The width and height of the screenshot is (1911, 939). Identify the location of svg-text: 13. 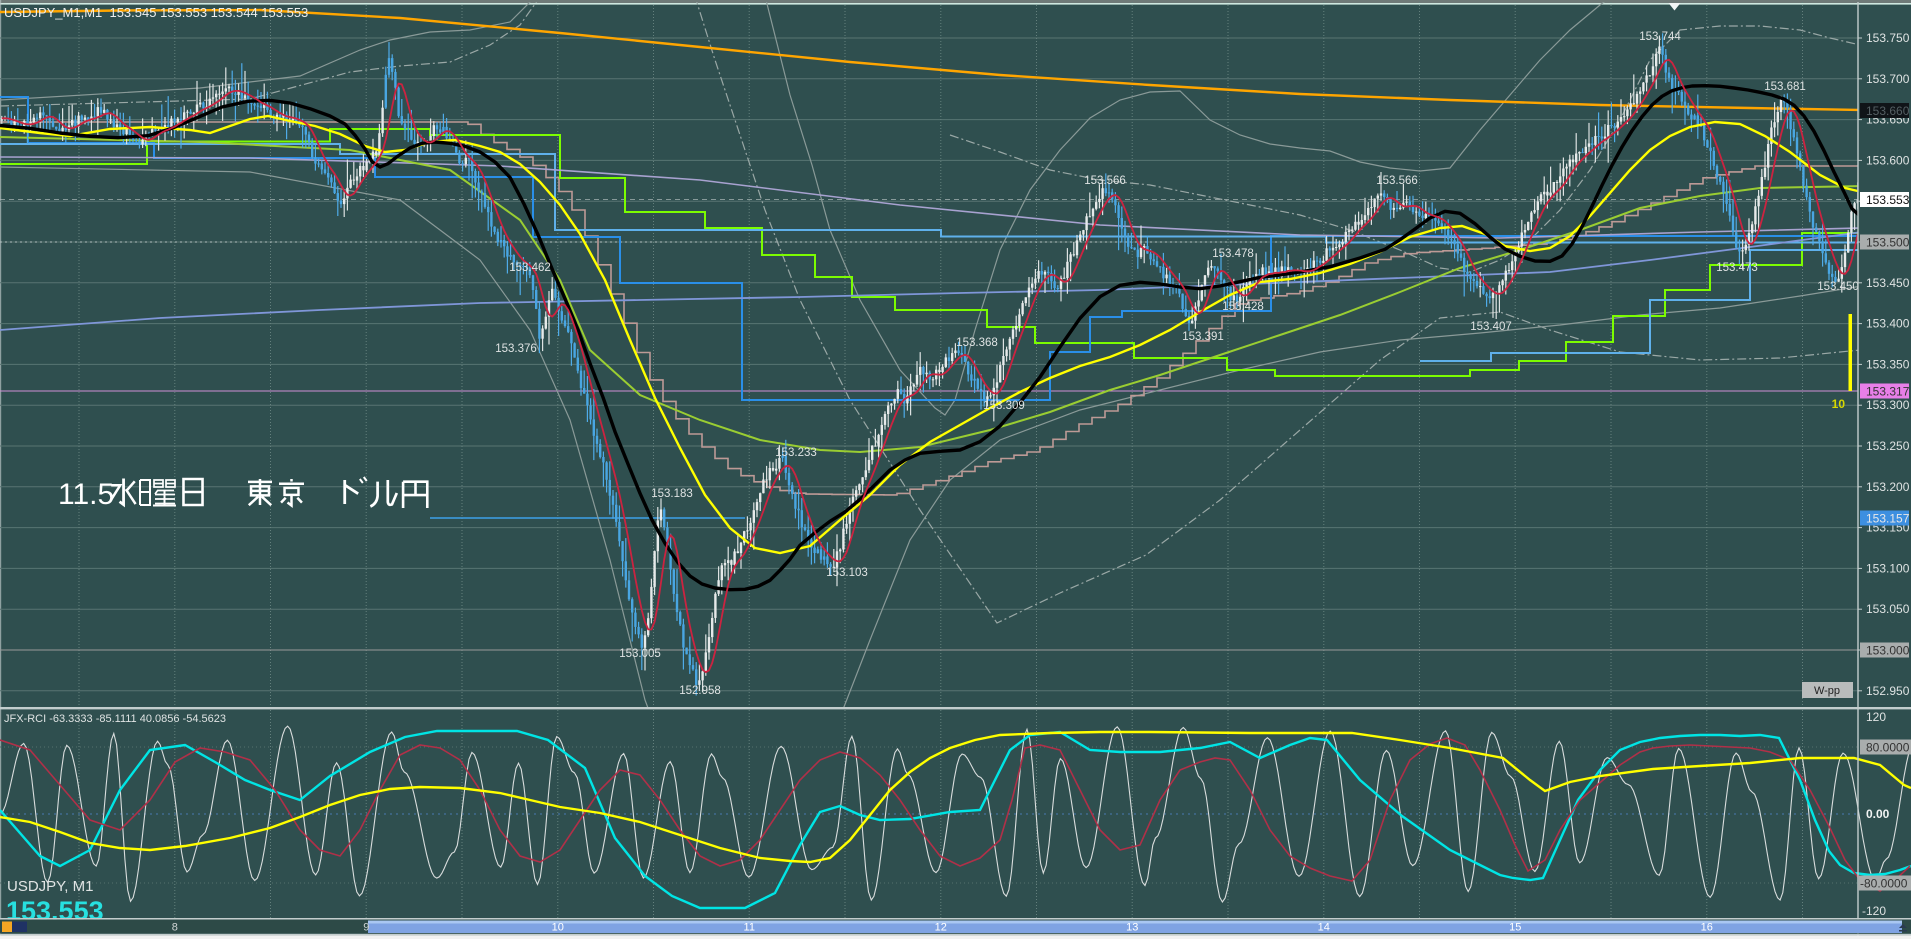
(1132, 928).